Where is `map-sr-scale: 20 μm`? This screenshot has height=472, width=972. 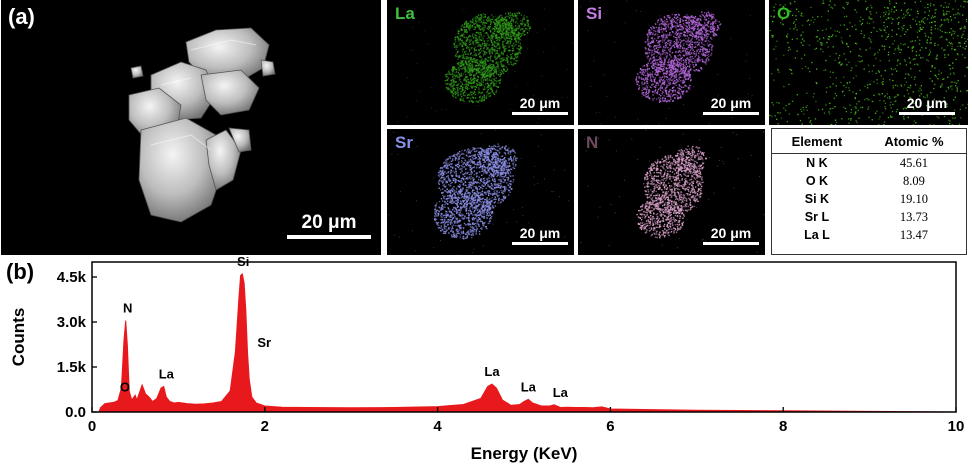
map-sr-scale: 20 μm is located at coordinates (540, 235).